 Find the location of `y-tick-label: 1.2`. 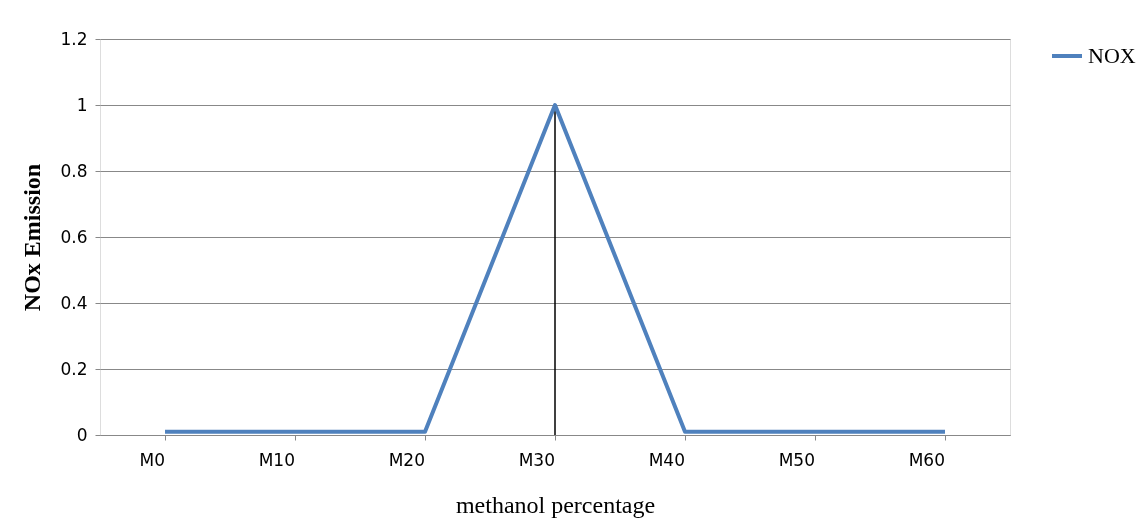

y-tick-label: 1.2 is located at coordinates (74, 38).